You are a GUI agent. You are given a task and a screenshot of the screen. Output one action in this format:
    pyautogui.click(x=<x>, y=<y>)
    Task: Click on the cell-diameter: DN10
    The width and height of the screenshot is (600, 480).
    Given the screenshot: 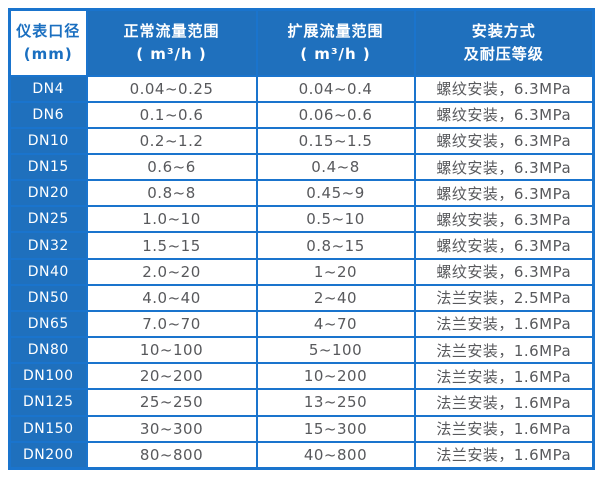 What is the action you would take?
    pyautogui.click(x=48, y=140)
    